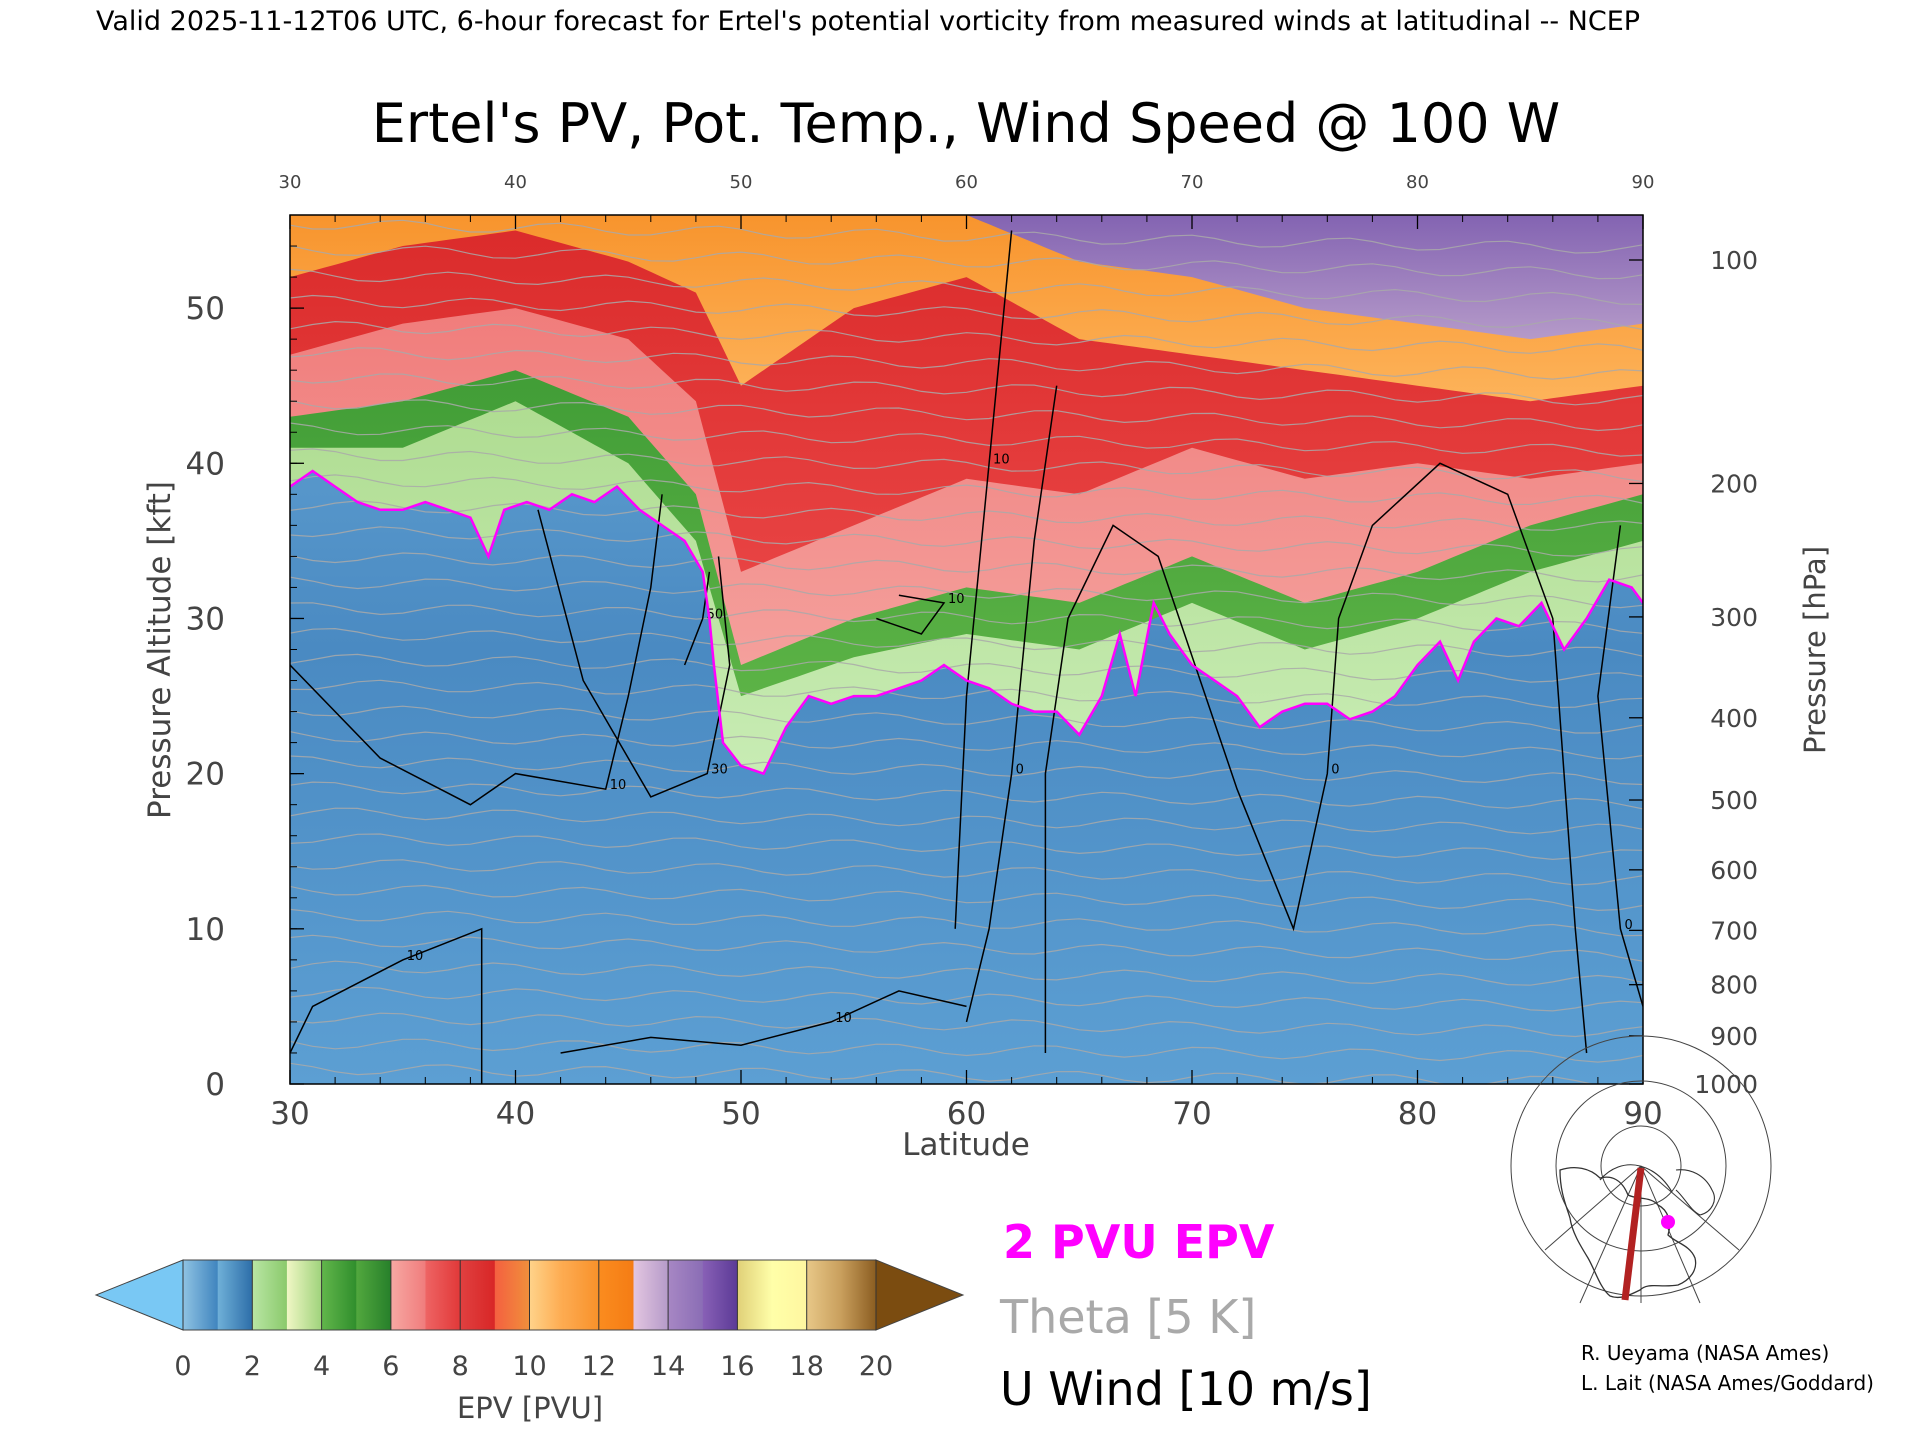 Image resolution: width=1920 pixels, height=1440 pixels. I want to click on colorbar-tick-label: 12, so click(599, 1366).